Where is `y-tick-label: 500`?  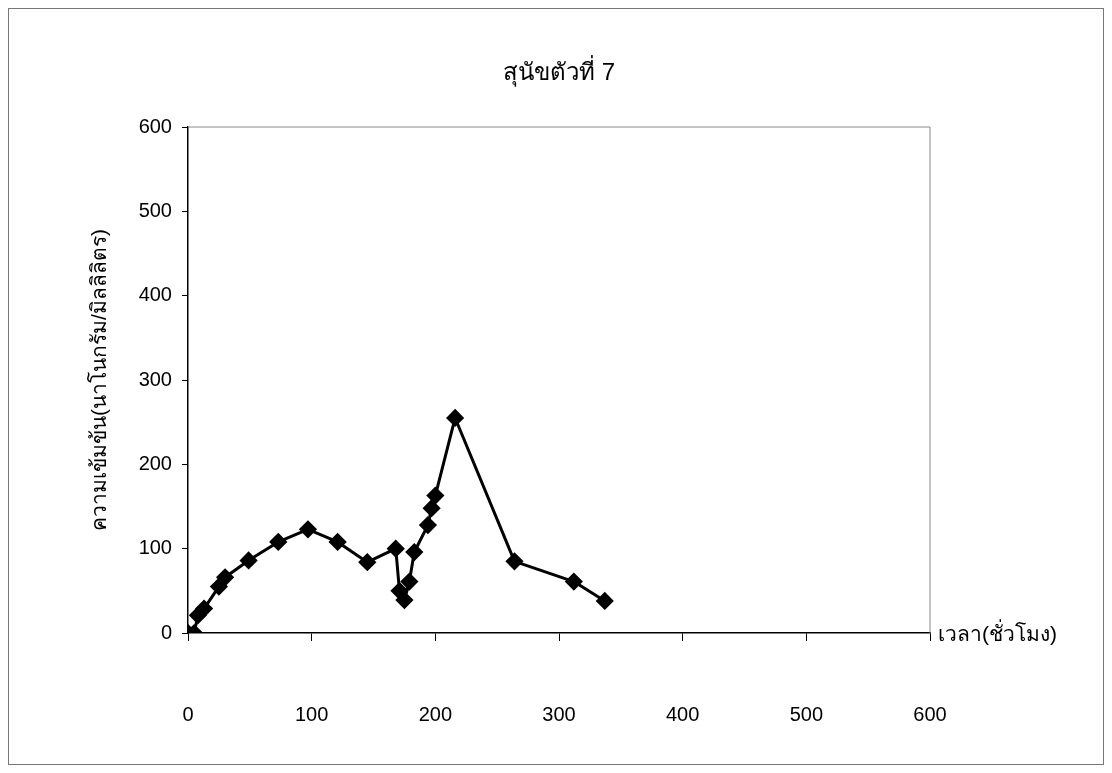 y-tick-label: 500 is located at coordinates (155, 209).